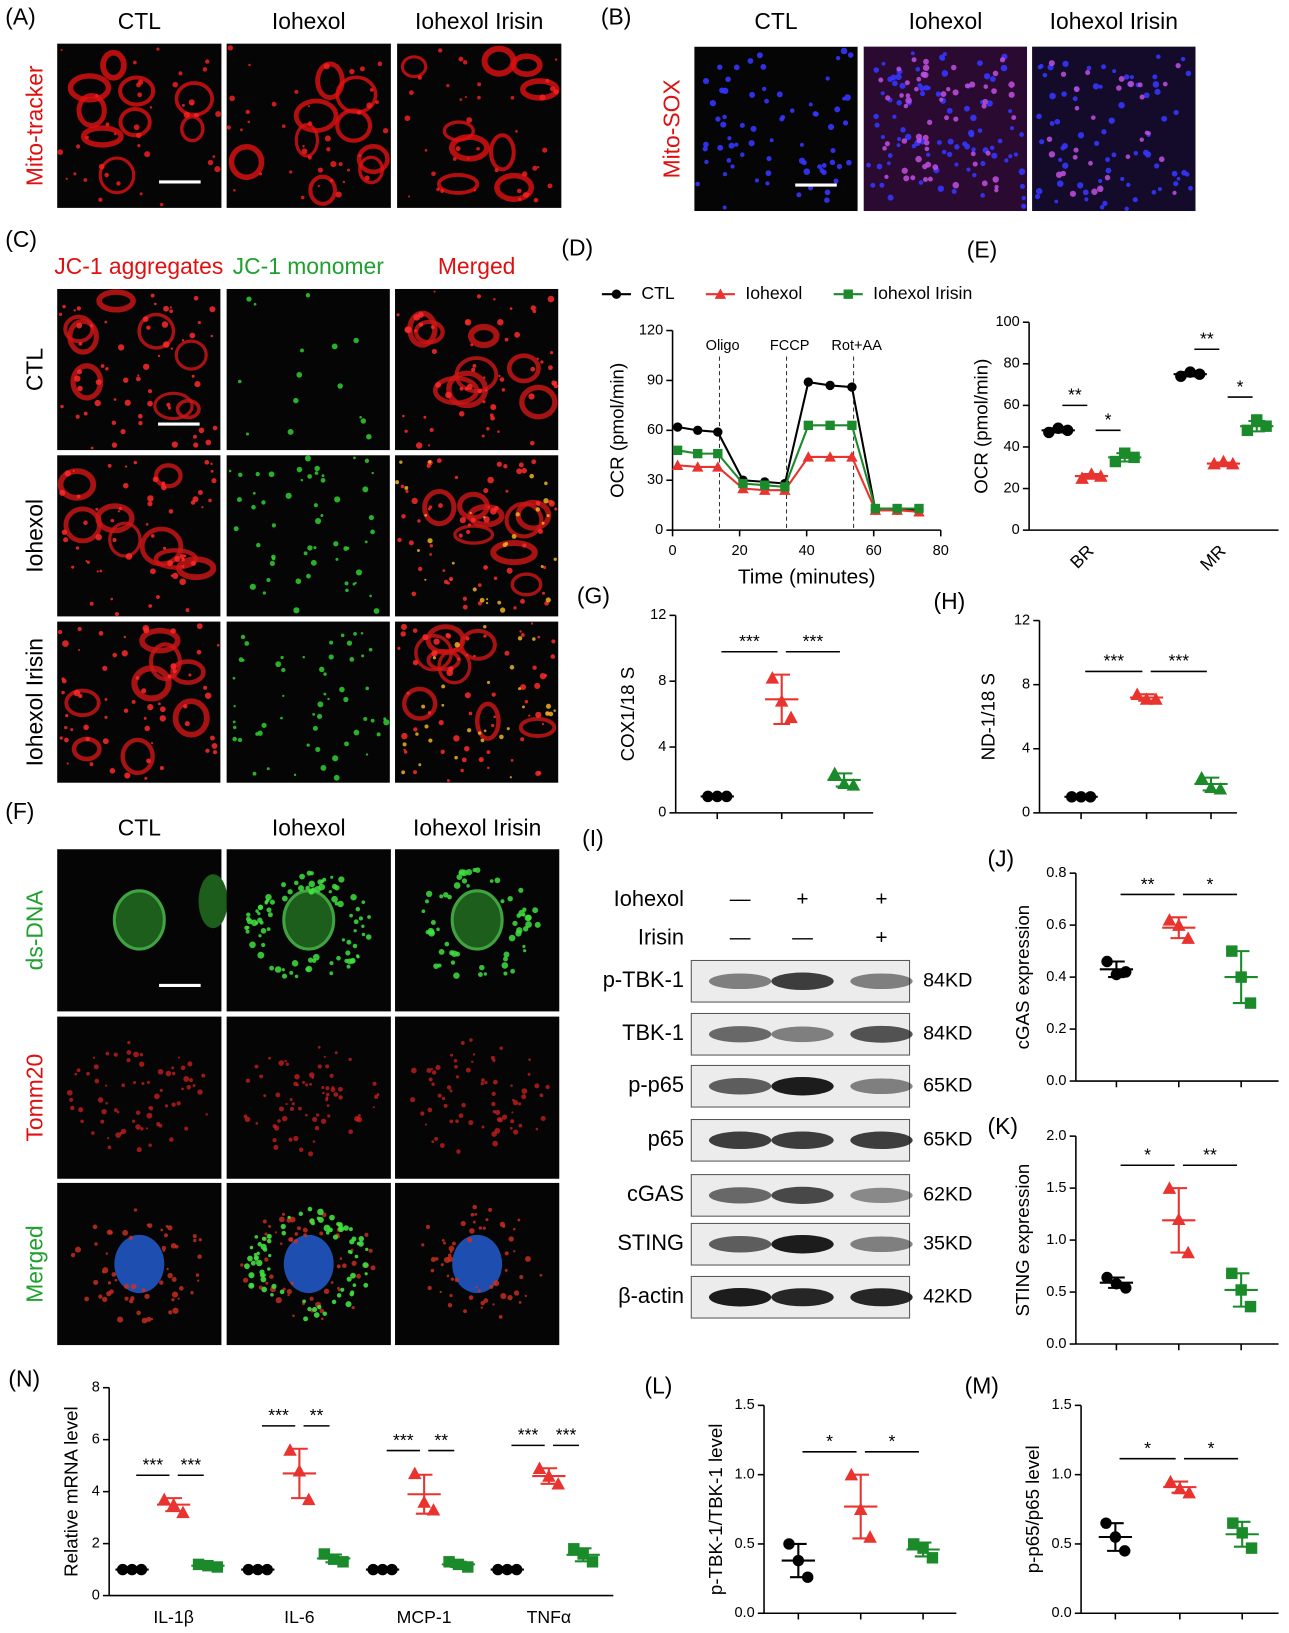  What do you see at coordinates (1016, 530) in the screenshot?
I see `y-tick-label: 0` at bounding box center [1016, 530].